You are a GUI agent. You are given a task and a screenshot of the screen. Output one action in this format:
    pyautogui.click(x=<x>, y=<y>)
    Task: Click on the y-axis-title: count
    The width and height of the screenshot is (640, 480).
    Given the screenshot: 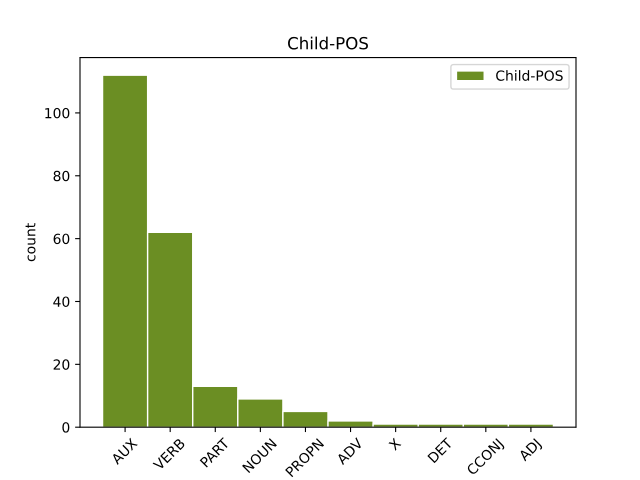 What is the action you would take?
    pyautogui.click(x=31, y=242)
    